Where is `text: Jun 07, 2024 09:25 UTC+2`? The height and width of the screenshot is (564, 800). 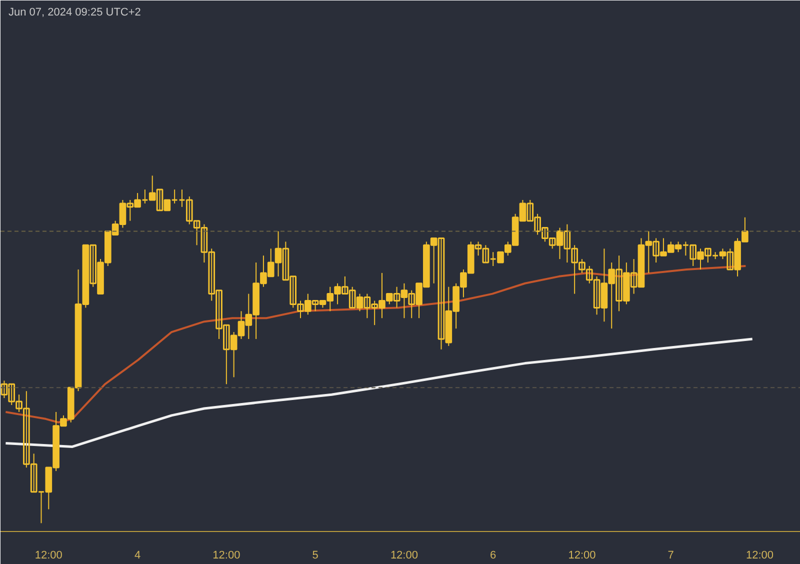
text: Jun 07, 2024 09:25 UTC+2 is located at coordinates (74, 12).